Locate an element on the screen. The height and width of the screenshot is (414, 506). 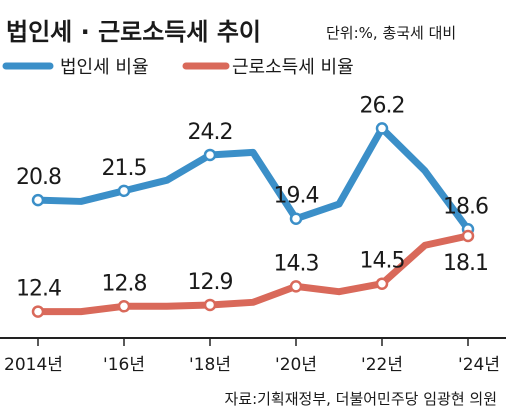
x-axis-ticks: 2014년 '16년 '18년 '20년 '22년 '24년 is located at coordinates (252, 356).